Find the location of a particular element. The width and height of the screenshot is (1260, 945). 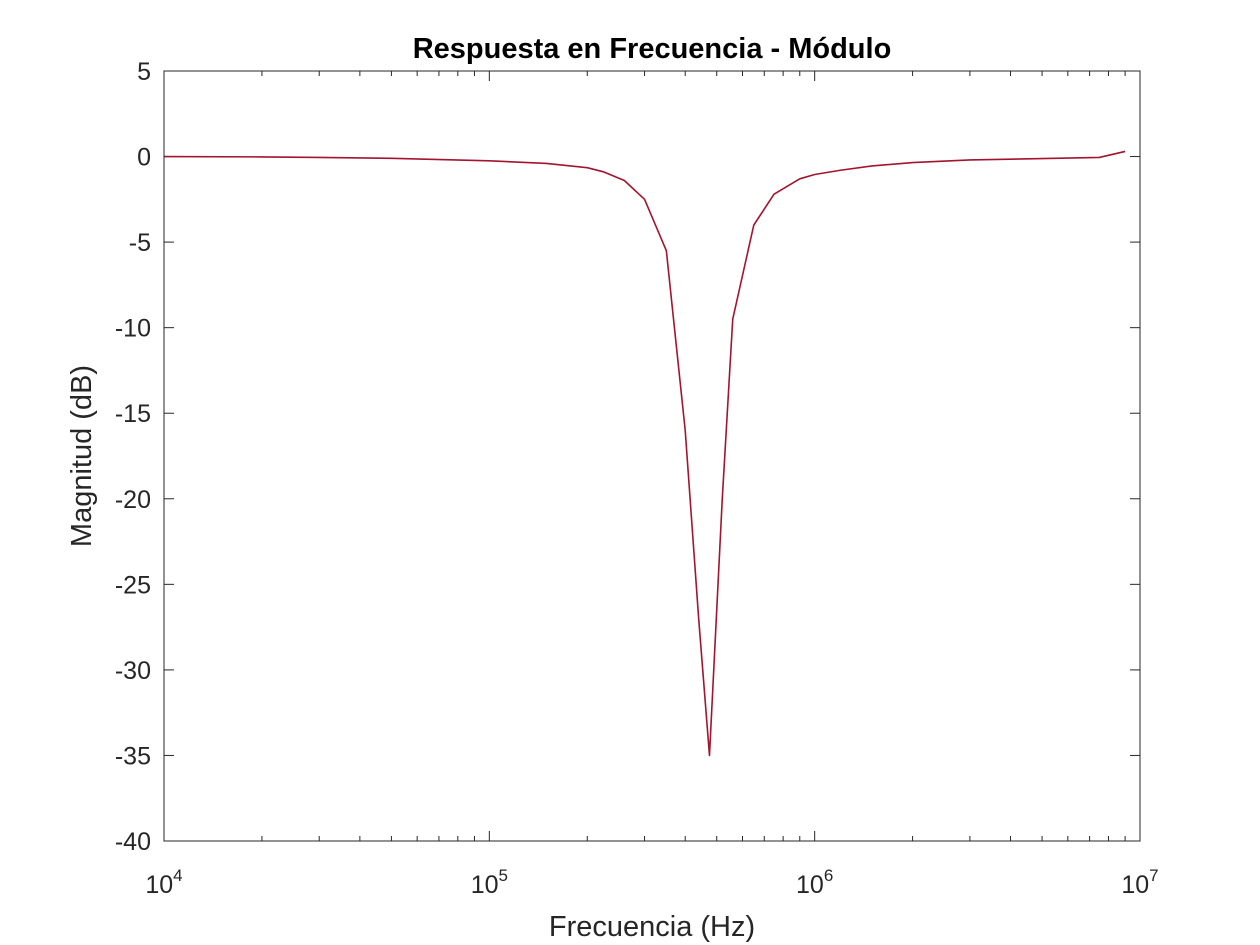

x-tick-exponent: 7 is located at coordinates (1153, 875).